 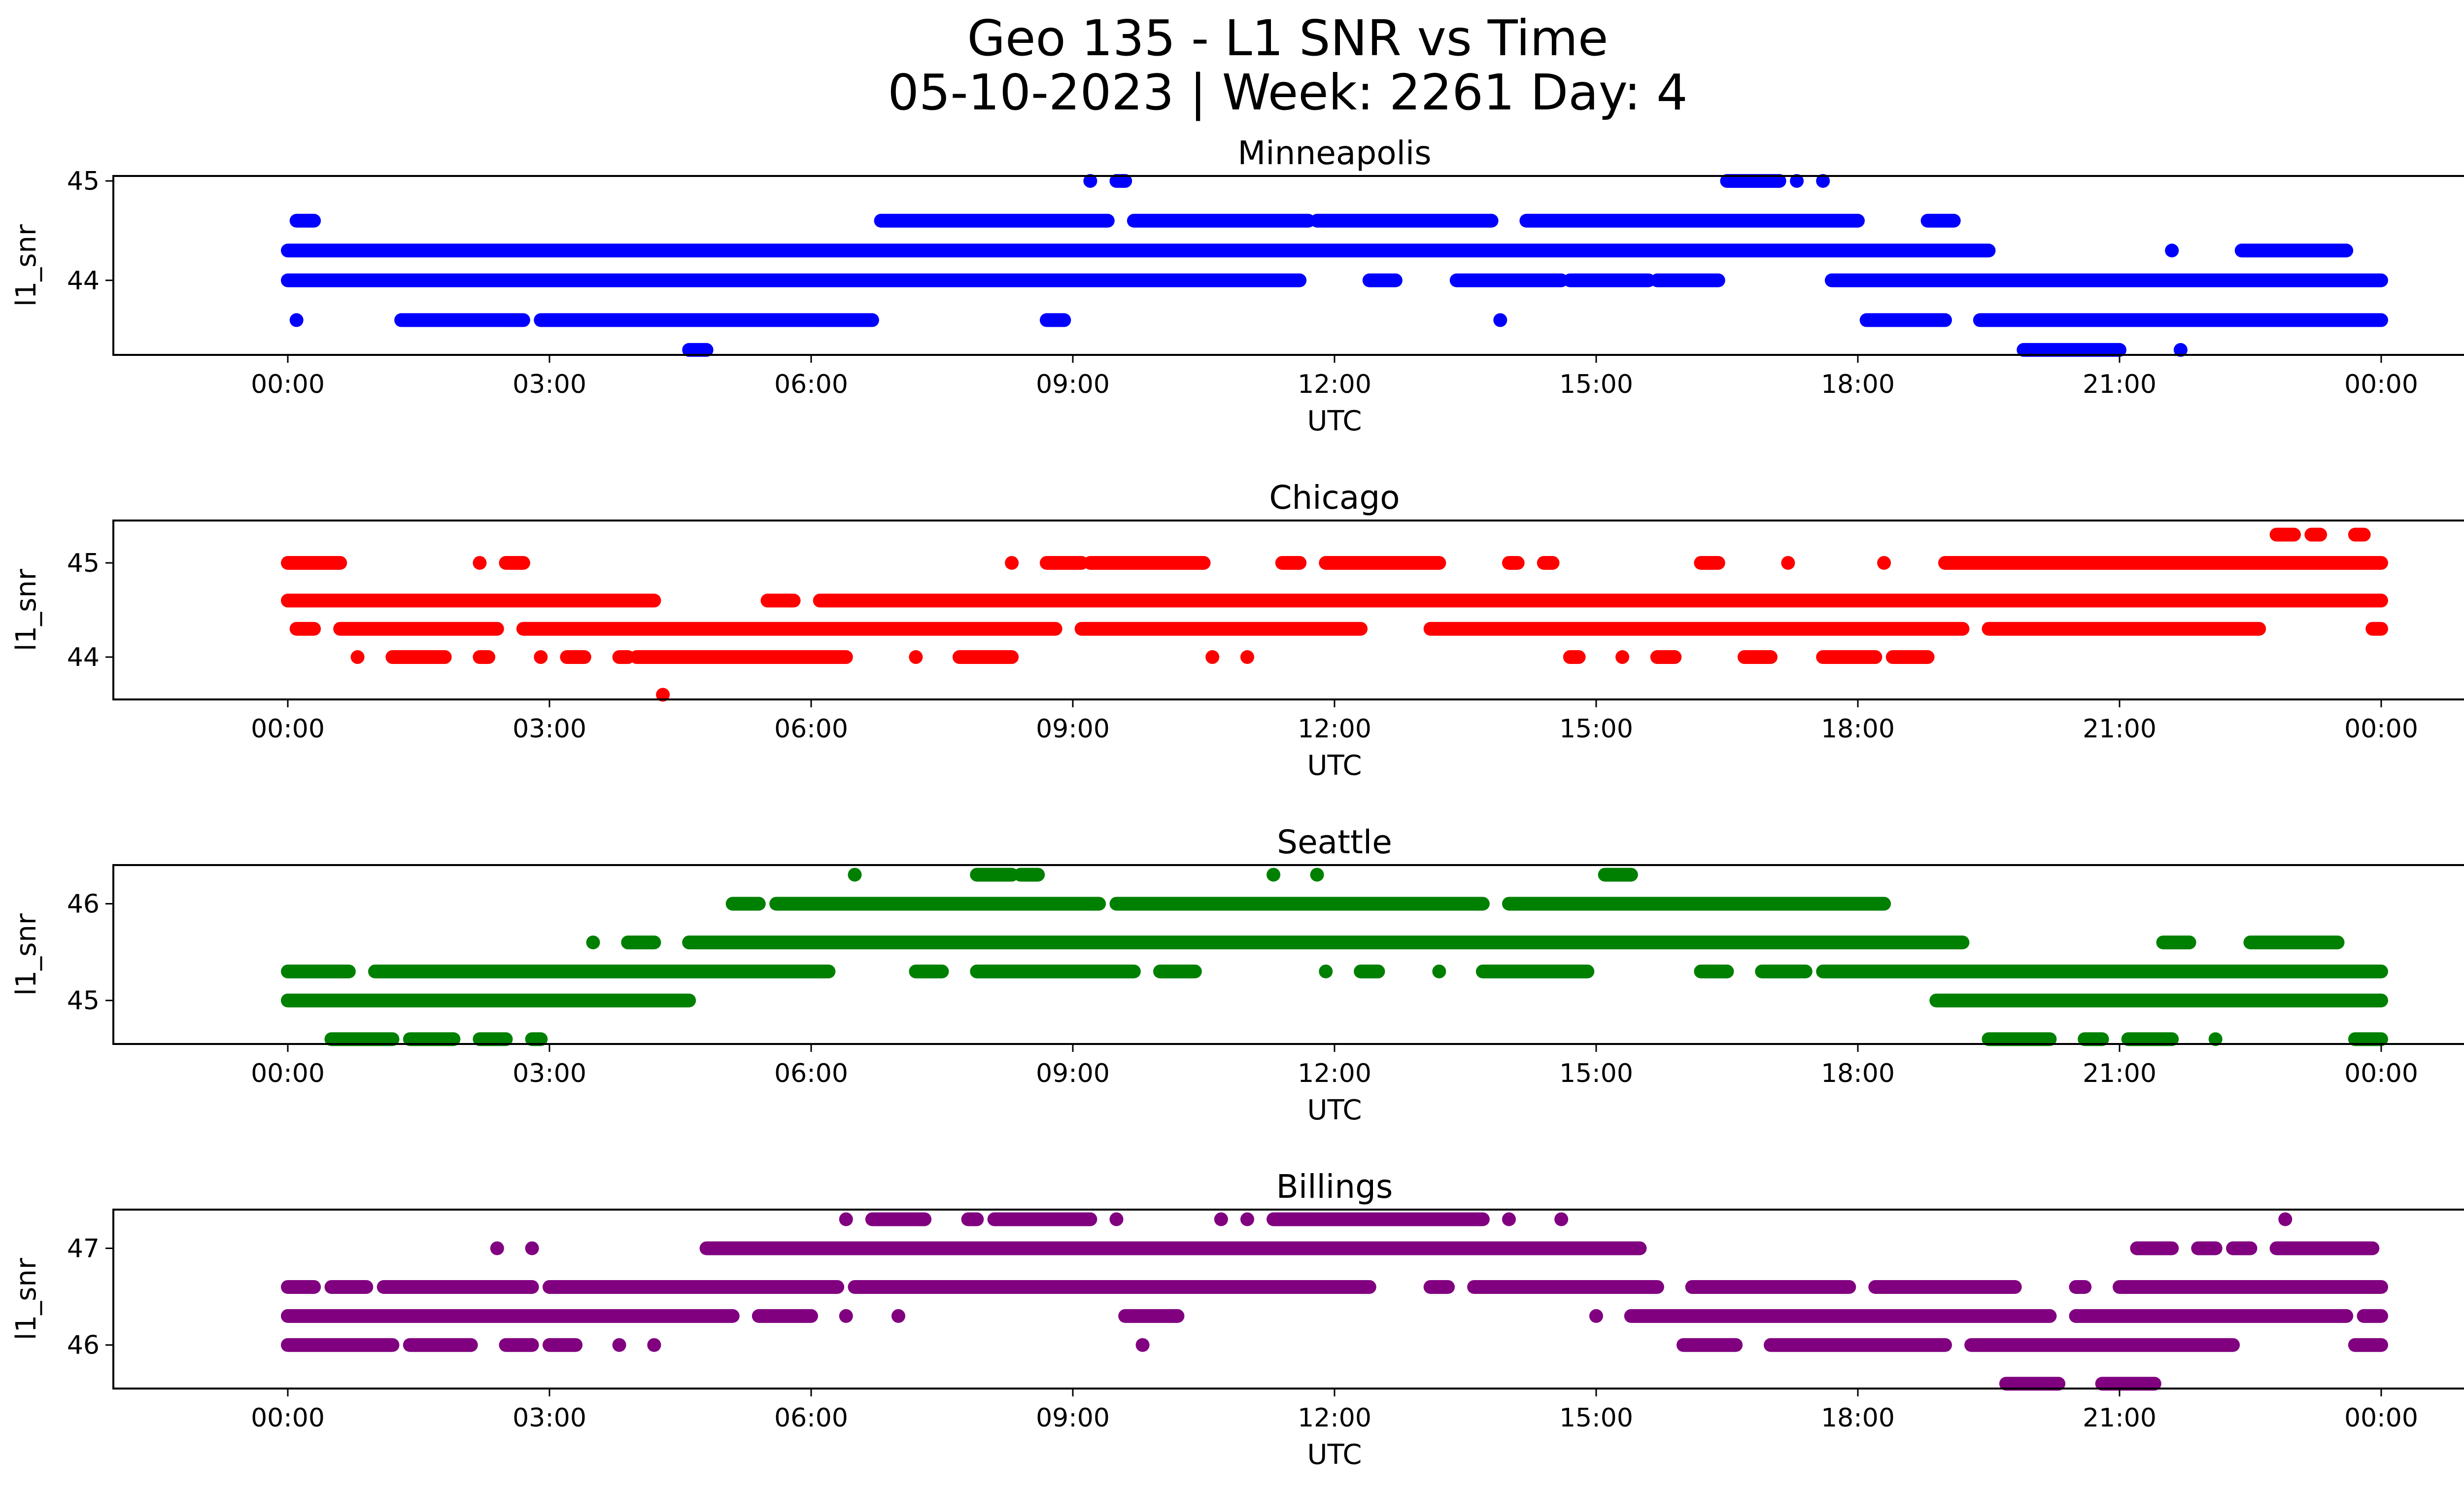 I want to click on figure-title-line2: 05-10-2023 | Week: 2261 Day: 4, so click(x=1287, y=92).